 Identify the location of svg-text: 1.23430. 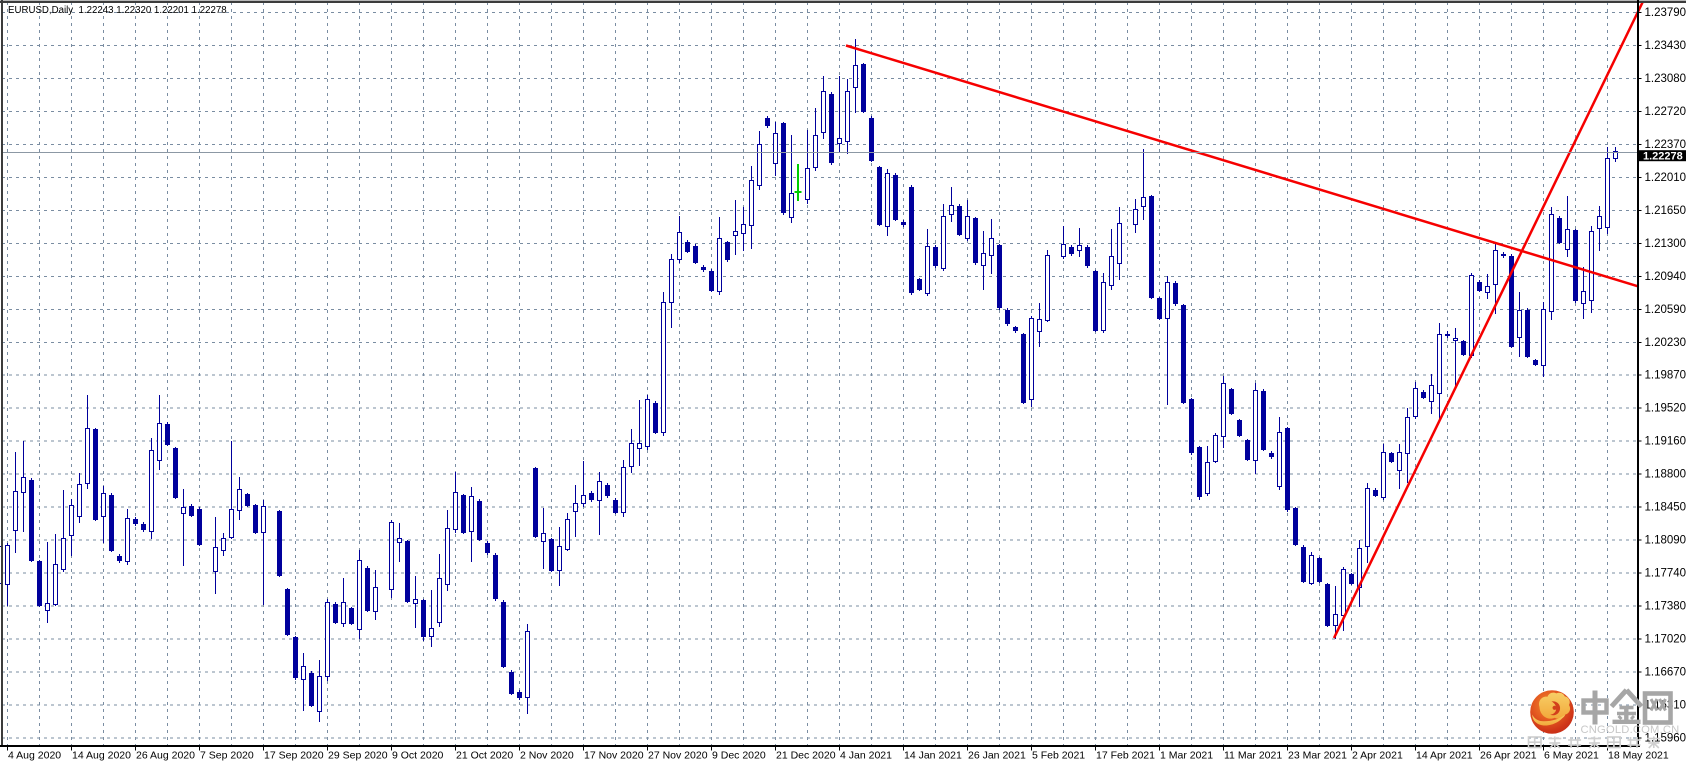
(1665, 46).